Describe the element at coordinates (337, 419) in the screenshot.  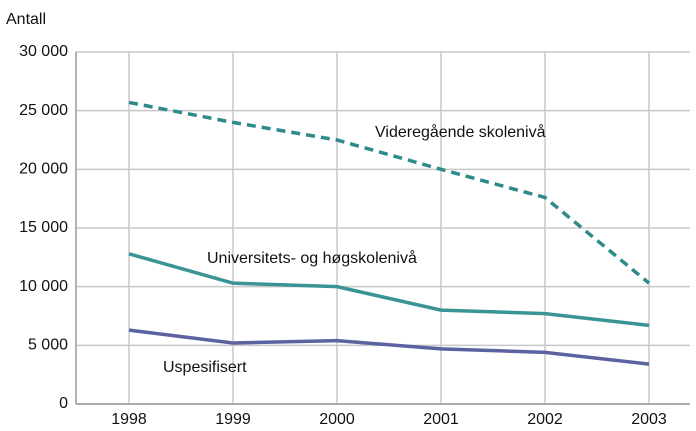
I see `x-tick-label: 2000` at that location.